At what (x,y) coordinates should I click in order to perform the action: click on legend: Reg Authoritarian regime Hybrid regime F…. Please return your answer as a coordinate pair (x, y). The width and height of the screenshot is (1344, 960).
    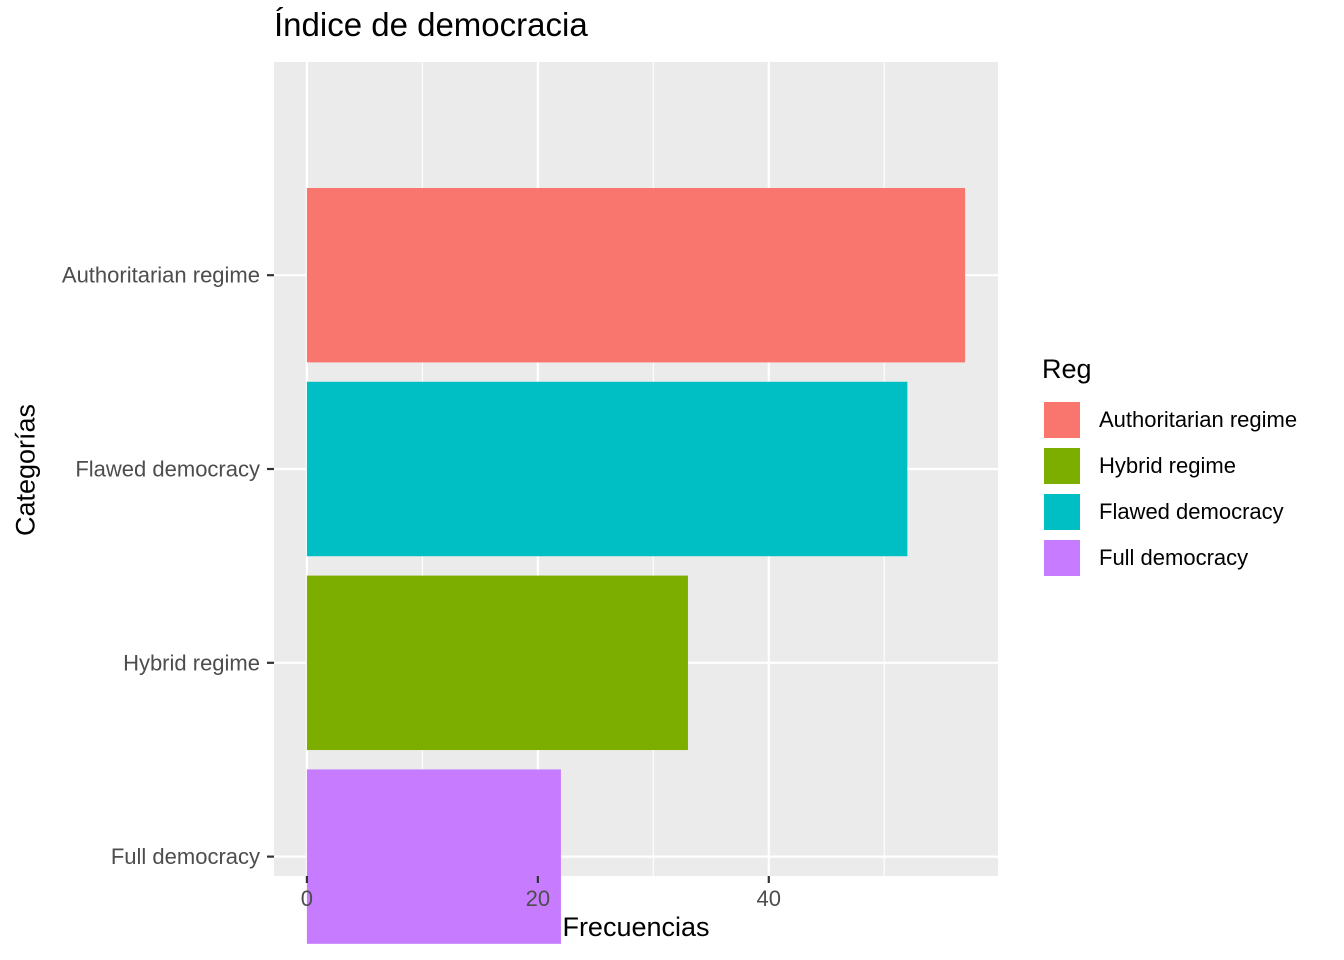
    Looking at the image, I should click on (1169, 467).